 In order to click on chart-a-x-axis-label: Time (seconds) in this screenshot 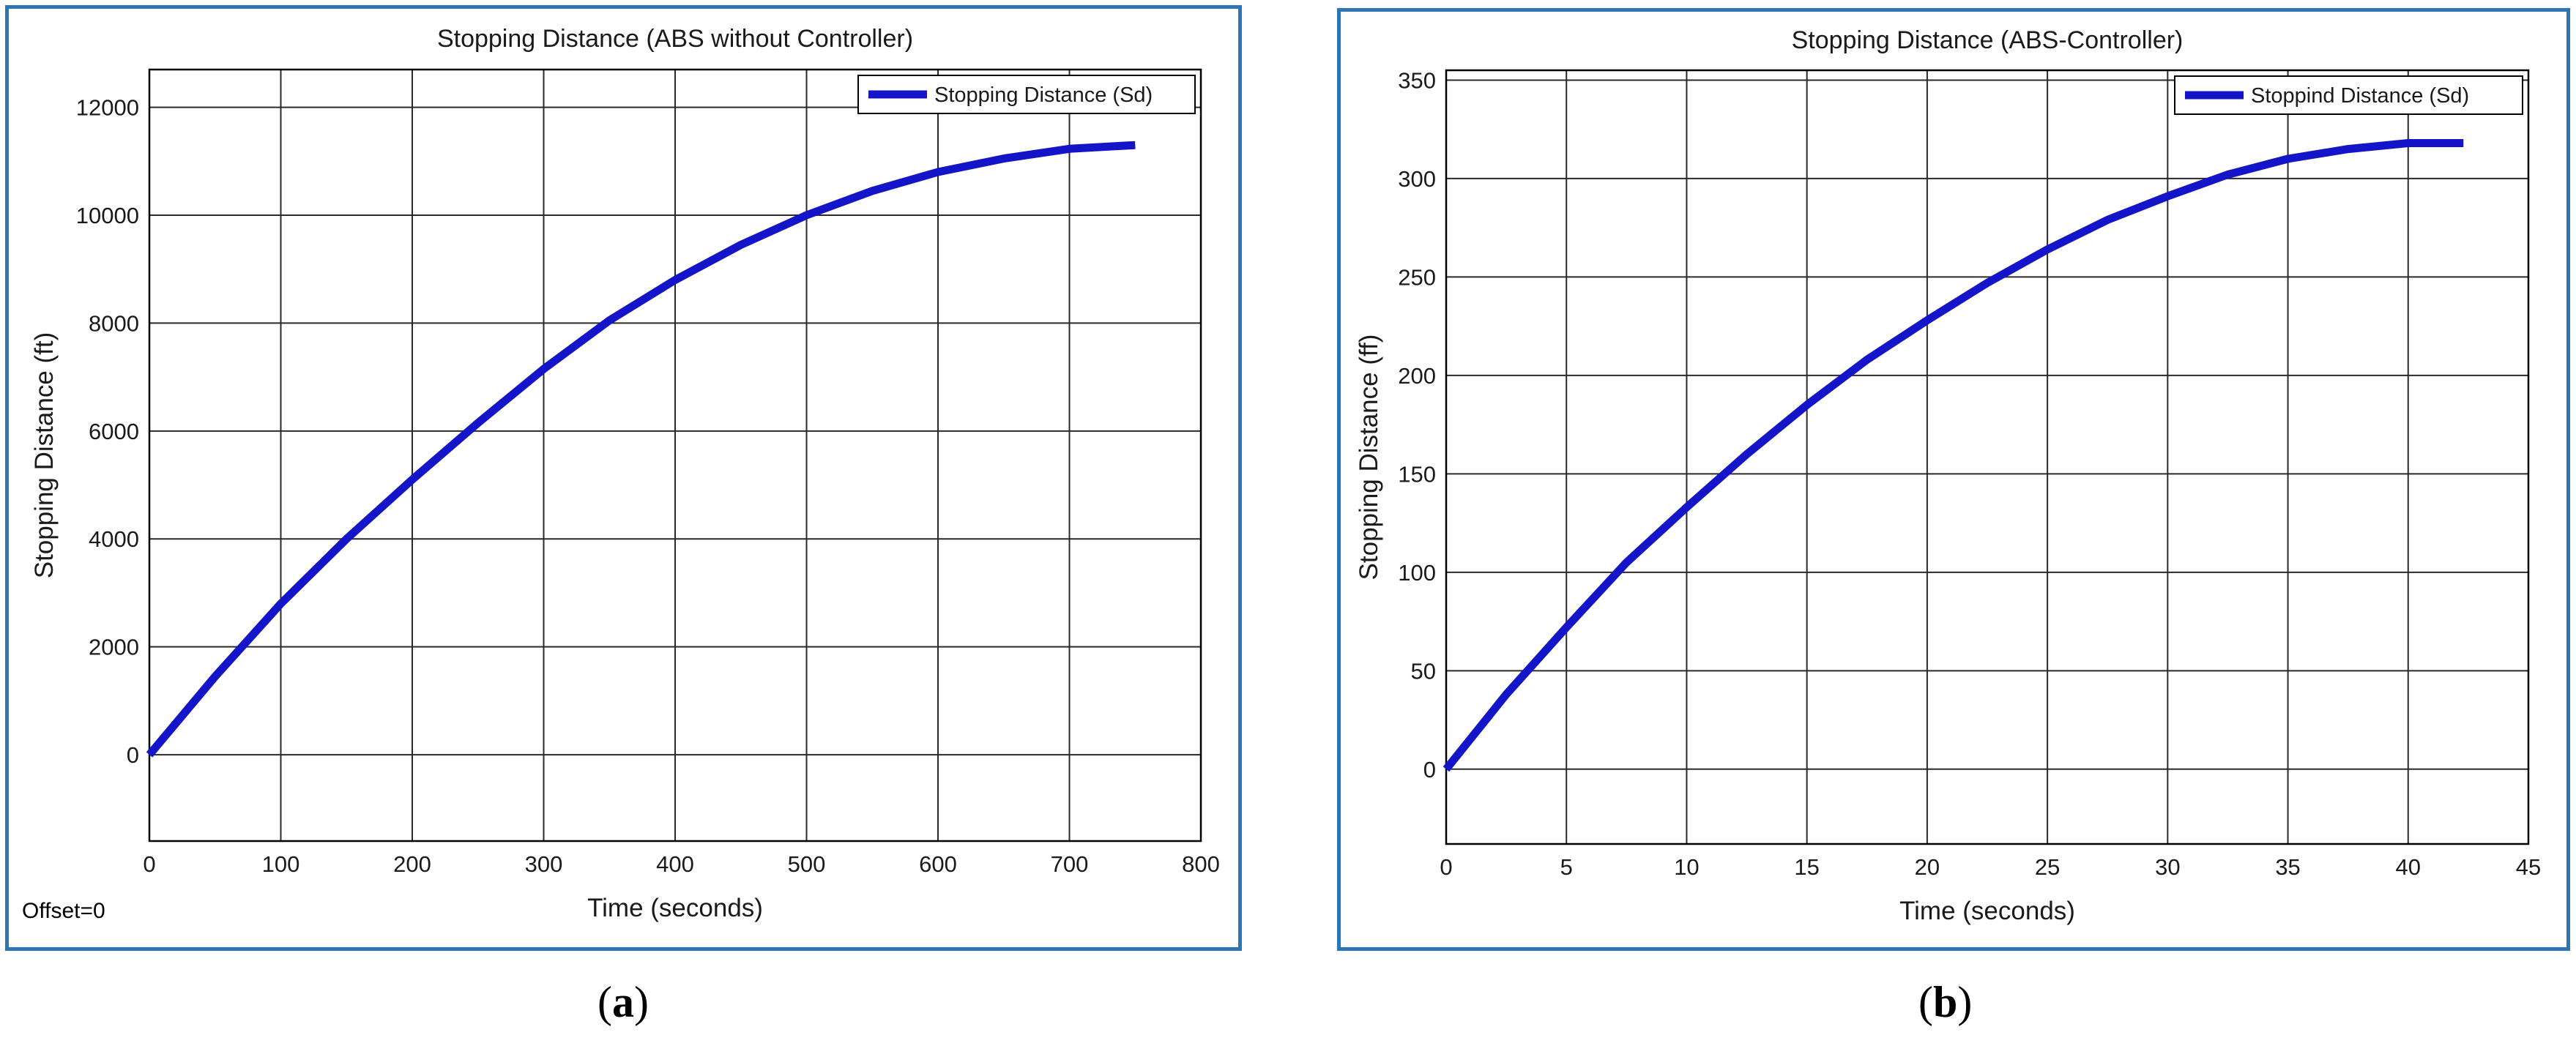, I will do `click(675, 908)`.